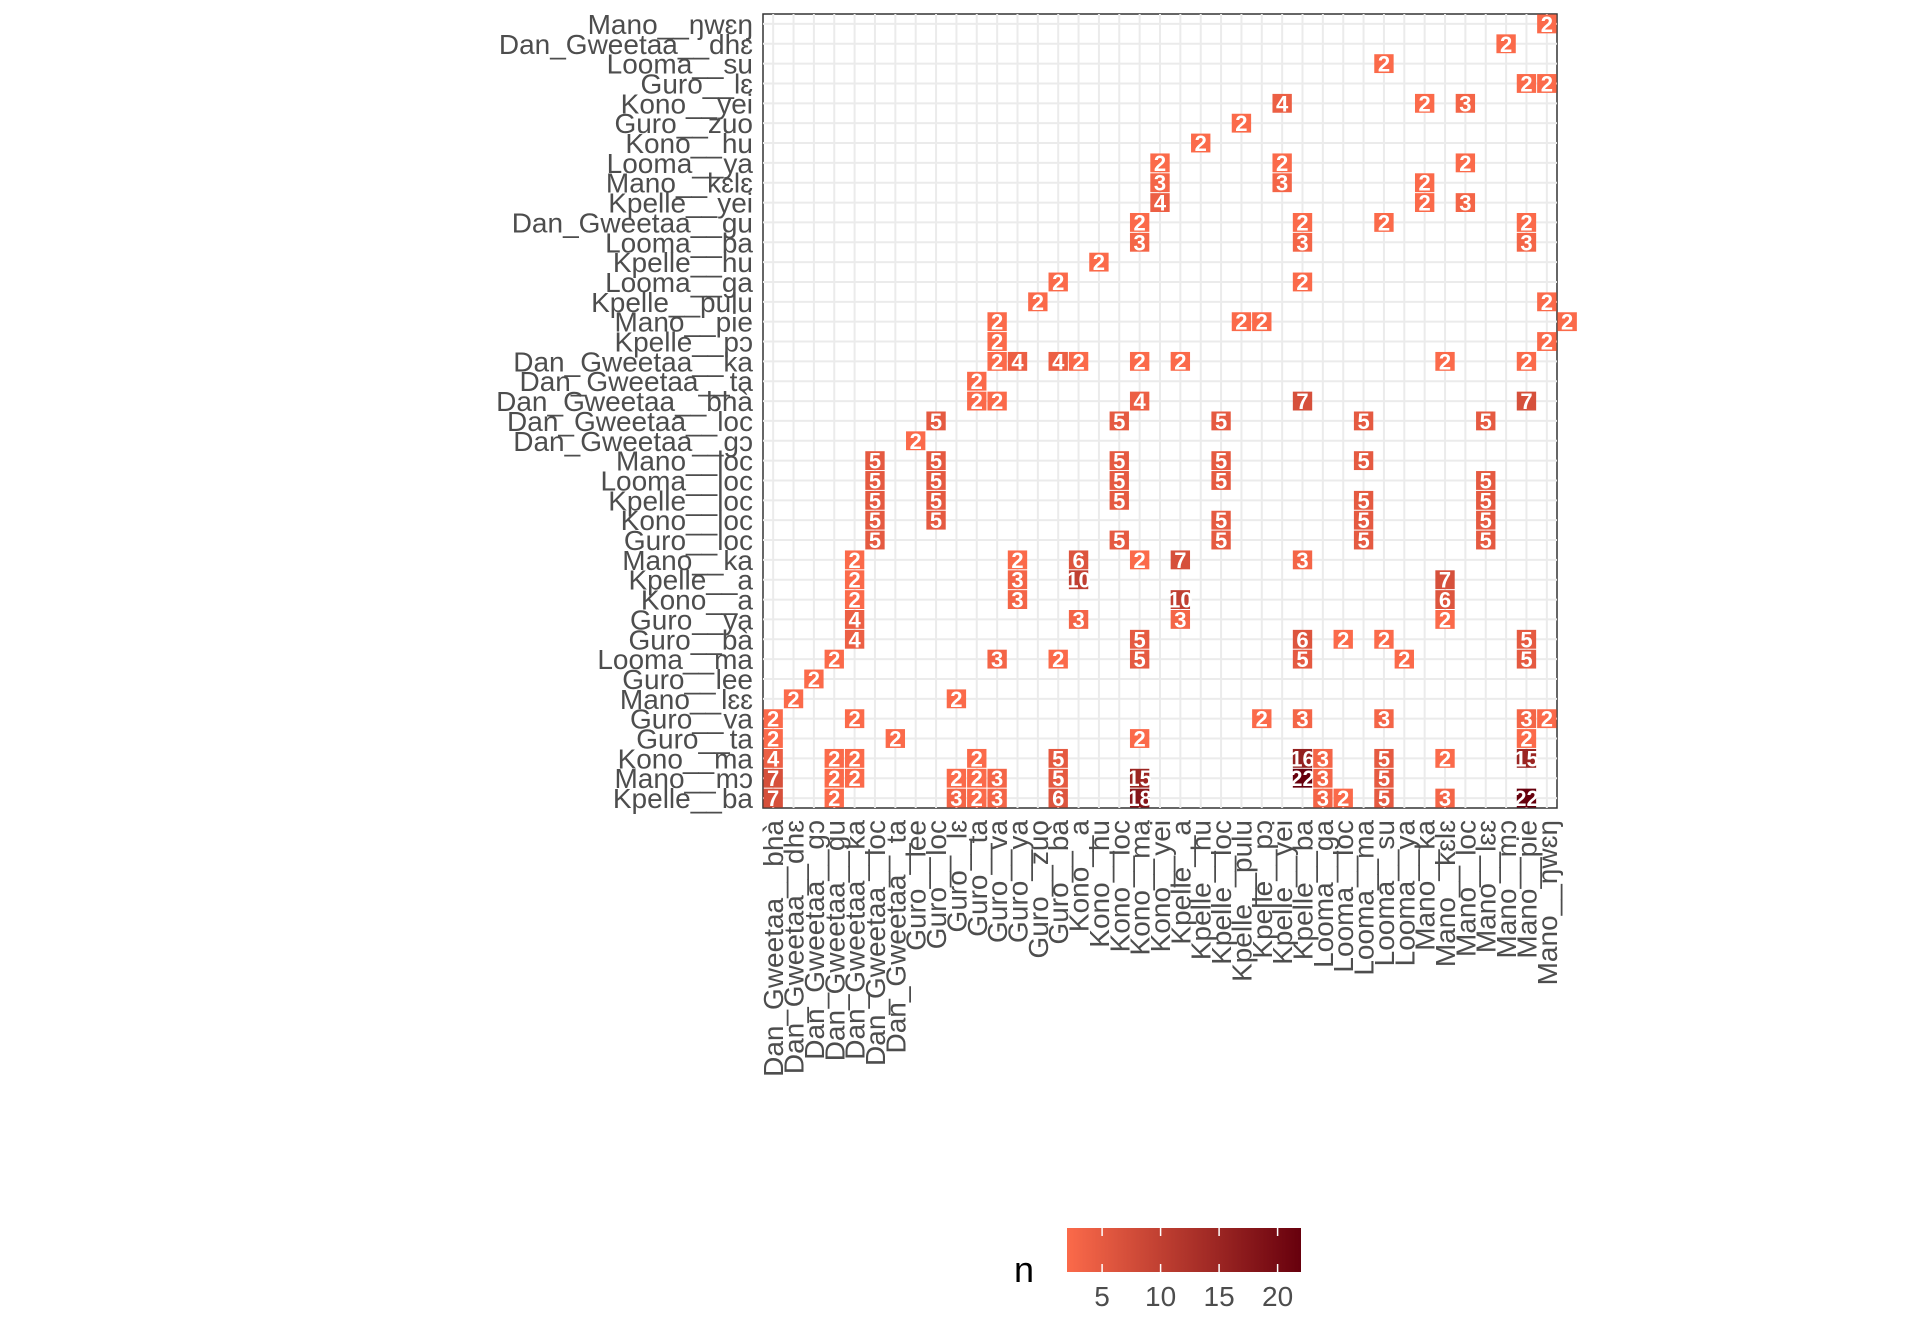  I want to click on legend-tick-label: 20, so click(1277, 1296).